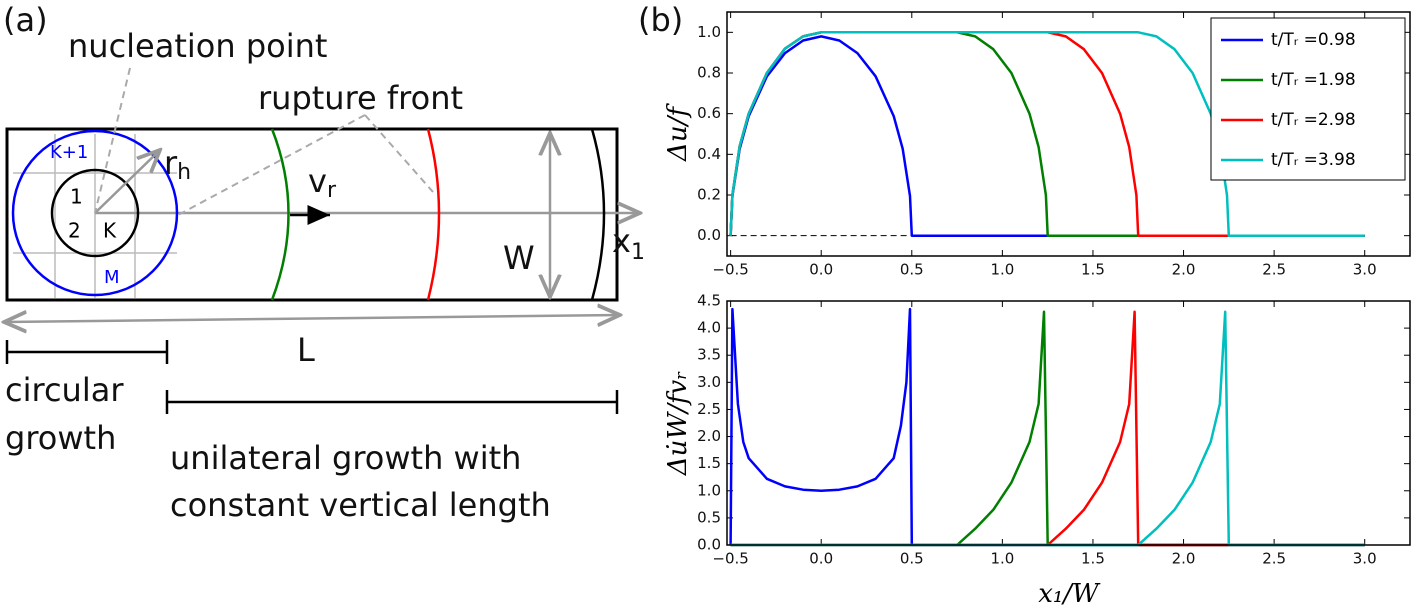 Image resolution: width=1418 pixels, height=613 pixels. I want to click on cell-label: K+1, so click(69, 152).